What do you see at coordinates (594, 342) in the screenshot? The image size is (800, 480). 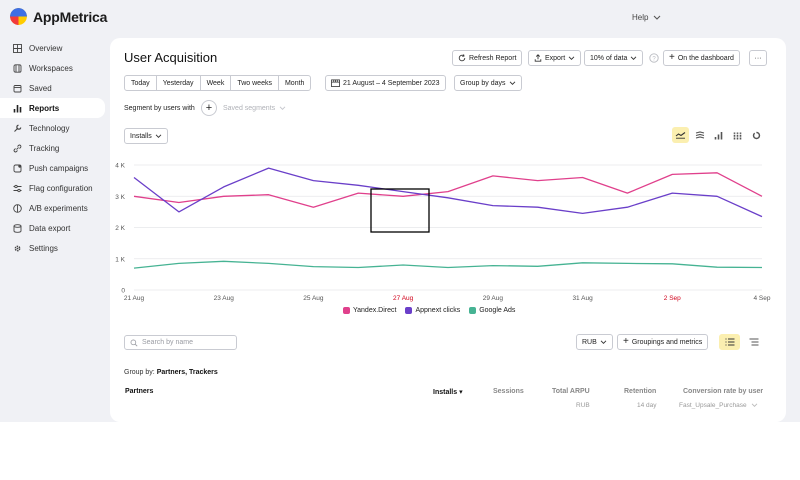 I see `currency-select: RUB` at bounding box center [594, 342].